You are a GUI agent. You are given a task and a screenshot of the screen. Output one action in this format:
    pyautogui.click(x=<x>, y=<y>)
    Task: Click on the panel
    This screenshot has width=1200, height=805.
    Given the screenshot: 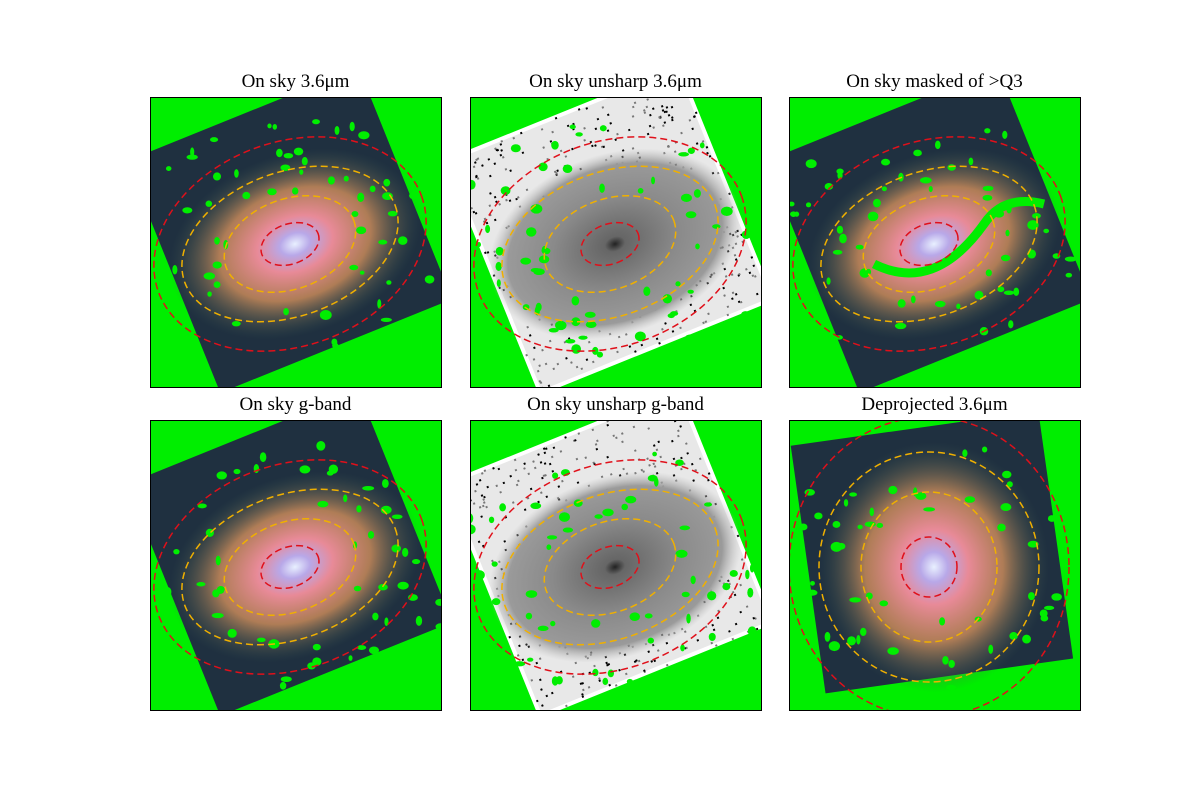 What is the action you would take?
    pyautogui.click(x=613, y=242)
    